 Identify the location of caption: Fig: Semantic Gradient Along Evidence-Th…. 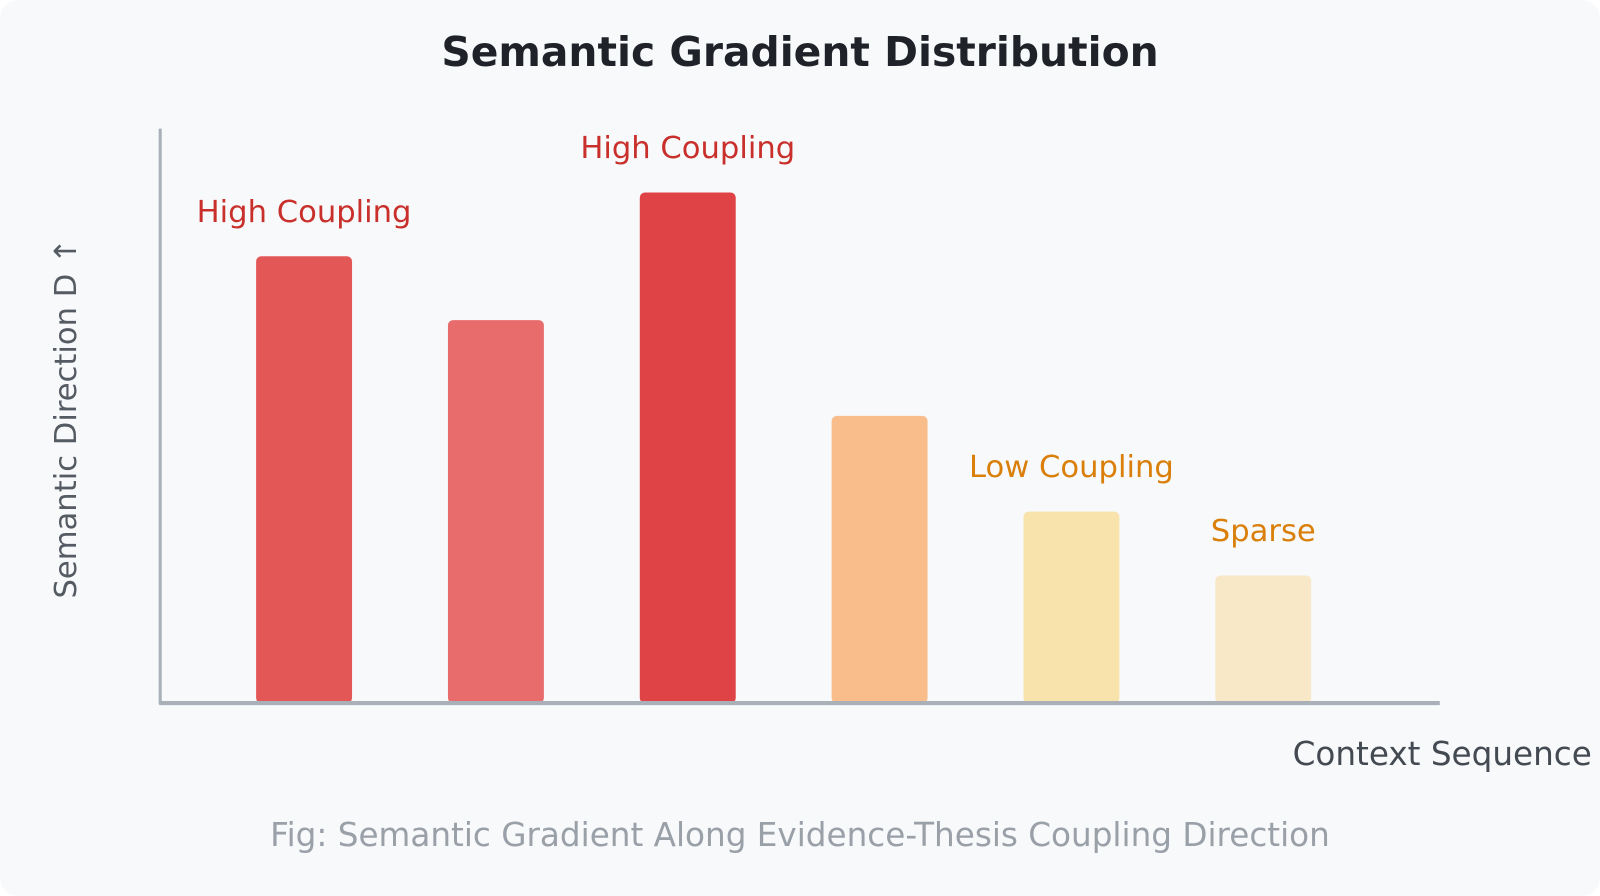
(800, 835).